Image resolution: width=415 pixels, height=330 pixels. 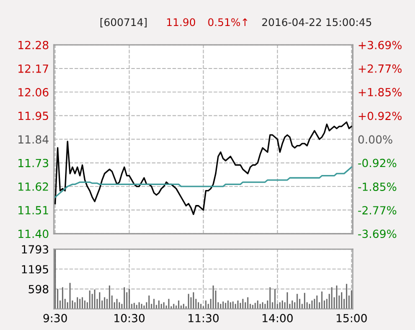 I want to click on y-tick-label: 1195, so click(x=35, y=269).